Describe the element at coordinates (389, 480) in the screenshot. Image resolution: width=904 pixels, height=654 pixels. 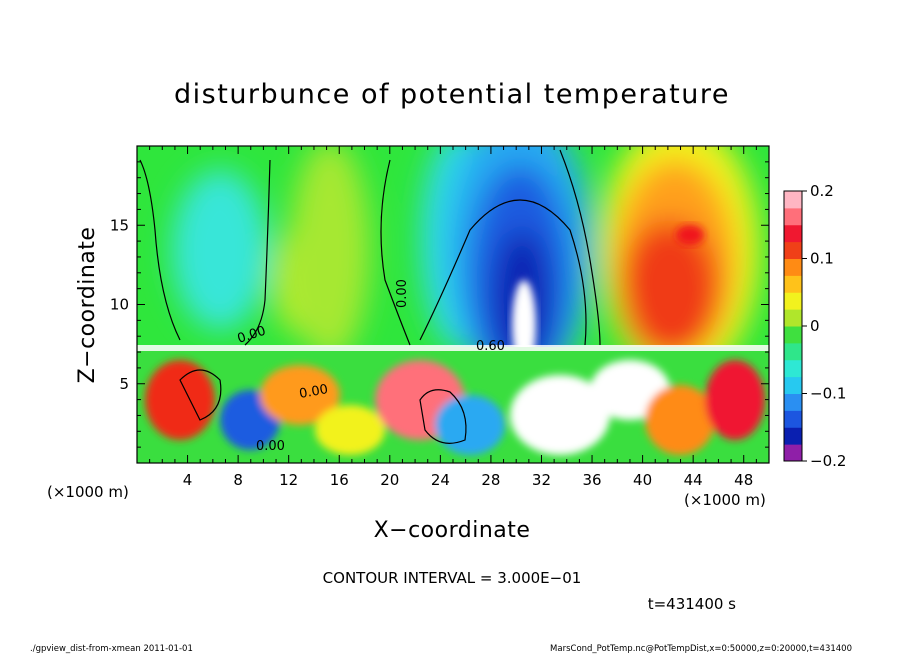
I see `x-tick-label: 20` at that location.